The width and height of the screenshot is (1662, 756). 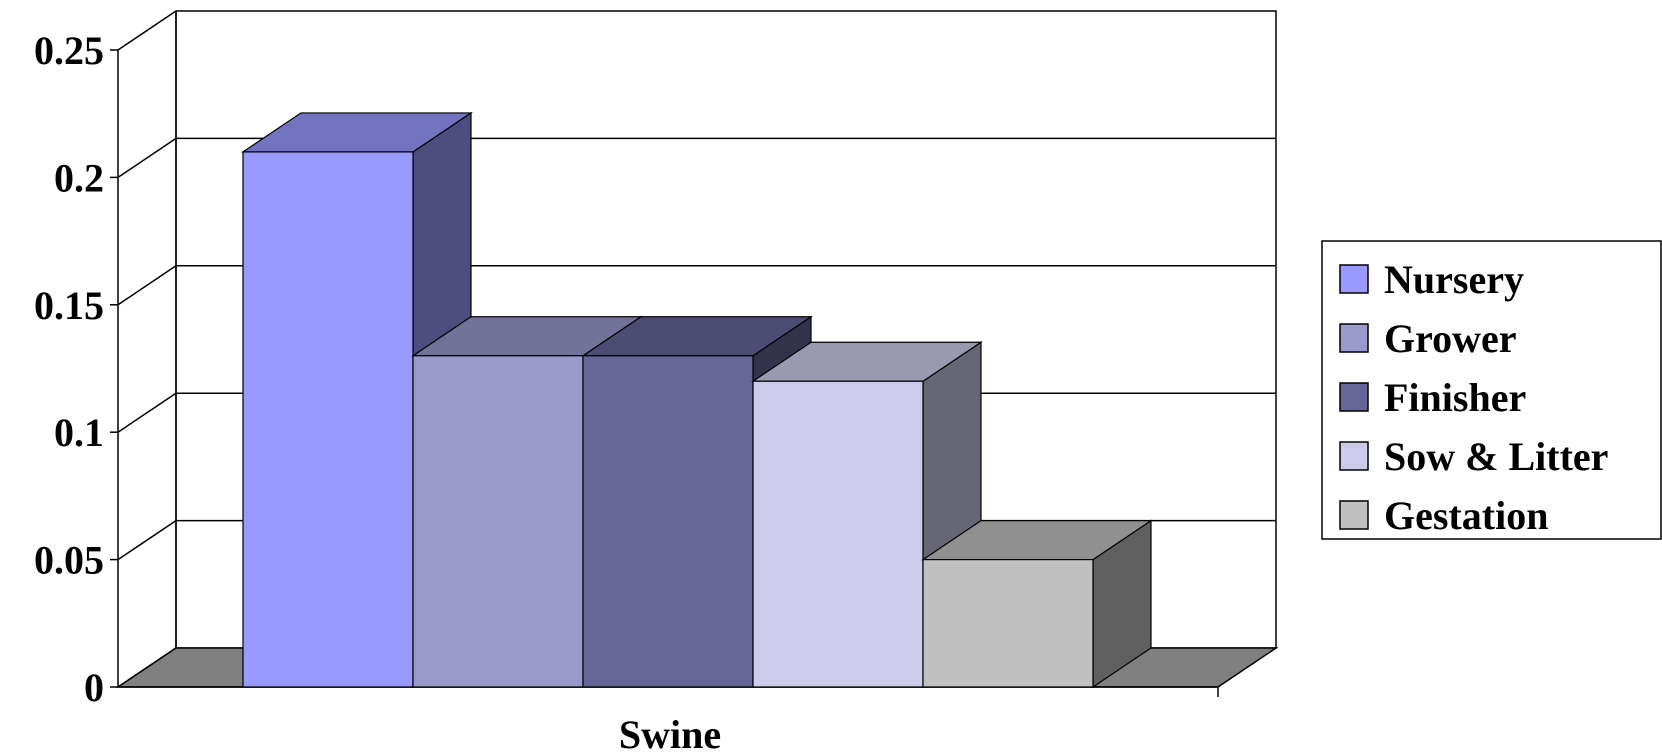 What do you see at coordinates (69, 560) in the screenshot?
I see `y-tick-label: 0.05` at bounding box center [69, 560].